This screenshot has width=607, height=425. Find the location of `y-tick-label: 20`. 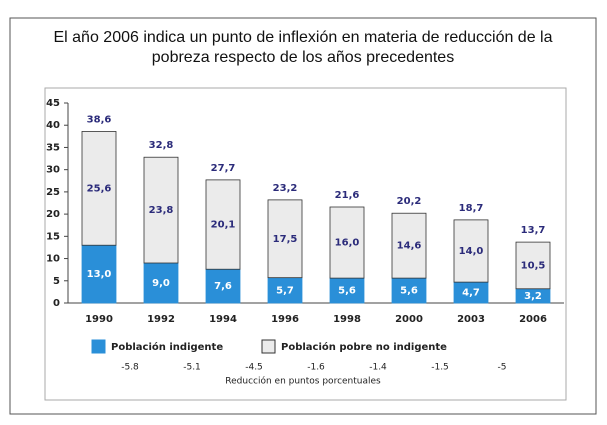

y-tick-label: 20 is located at coordinates (53, 214).